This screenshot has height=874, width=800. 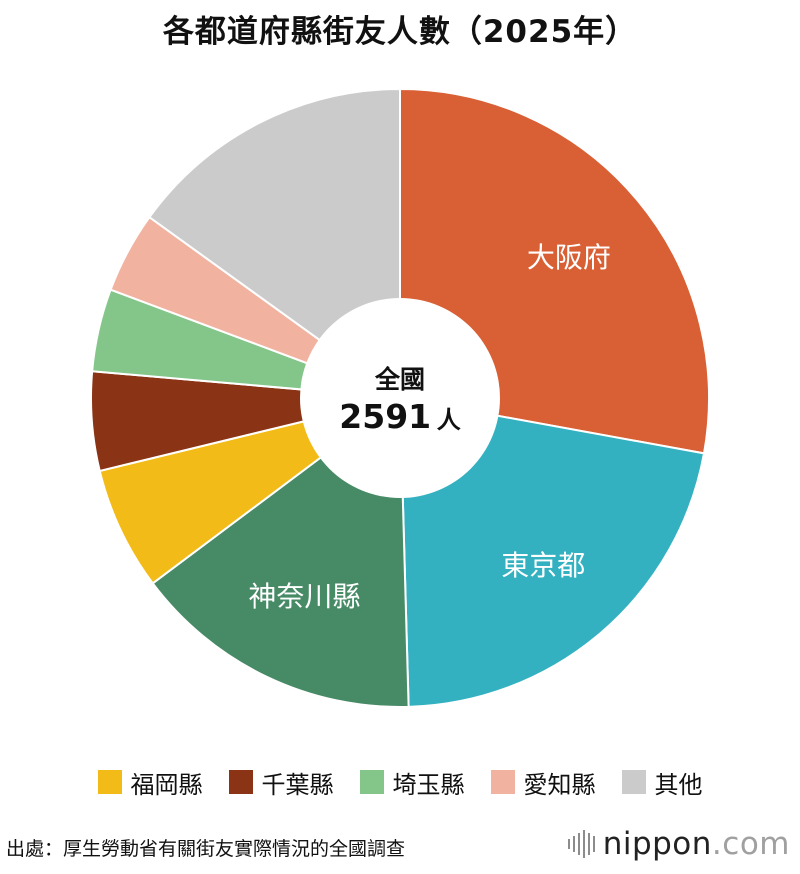 I want to click on slice-label-1: 東京都, so click(x=543, y=565).